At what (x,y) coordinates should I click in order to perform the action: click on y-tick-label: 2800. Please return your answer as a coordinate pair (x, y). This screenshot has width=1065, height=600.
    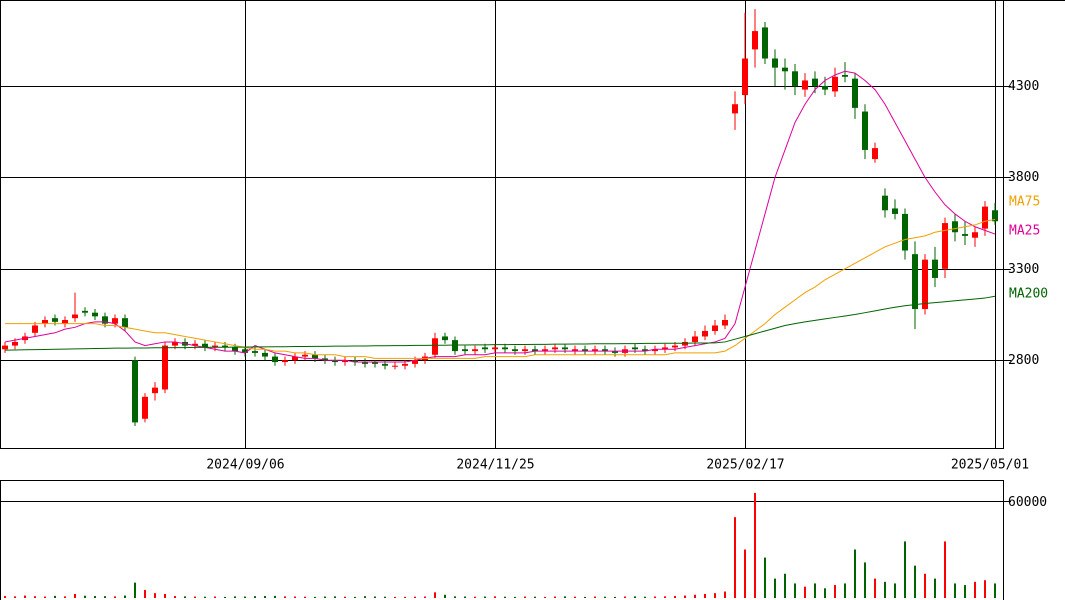
    Looking at the image, I should click on (1023, 360).